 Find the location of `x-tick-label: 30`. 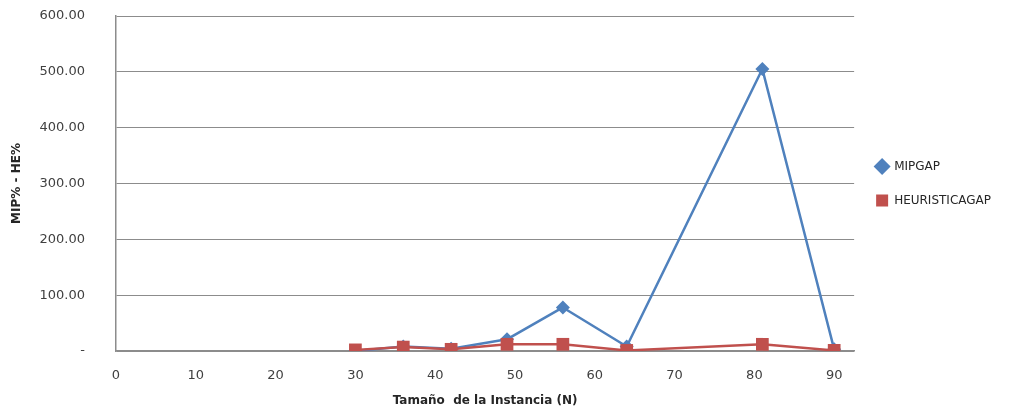

x-tick-label: 30 is located at coordinates (355, 375).